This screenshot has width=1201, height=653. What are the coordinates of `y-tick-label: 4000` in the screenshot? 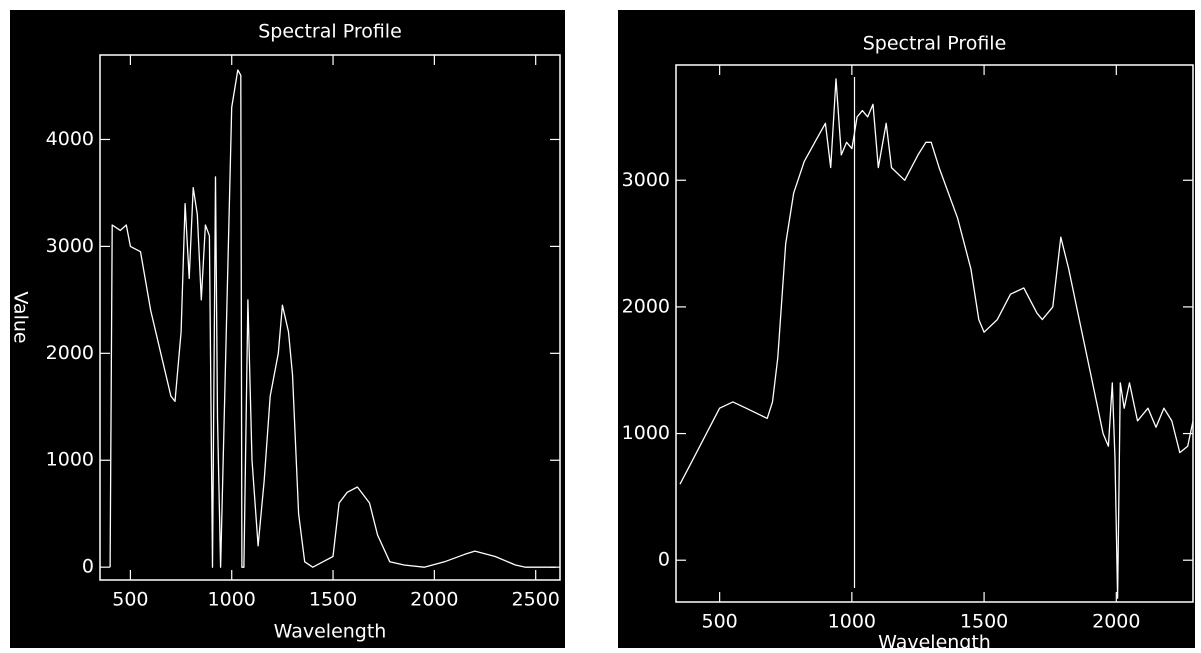 It's located at (70, 139).